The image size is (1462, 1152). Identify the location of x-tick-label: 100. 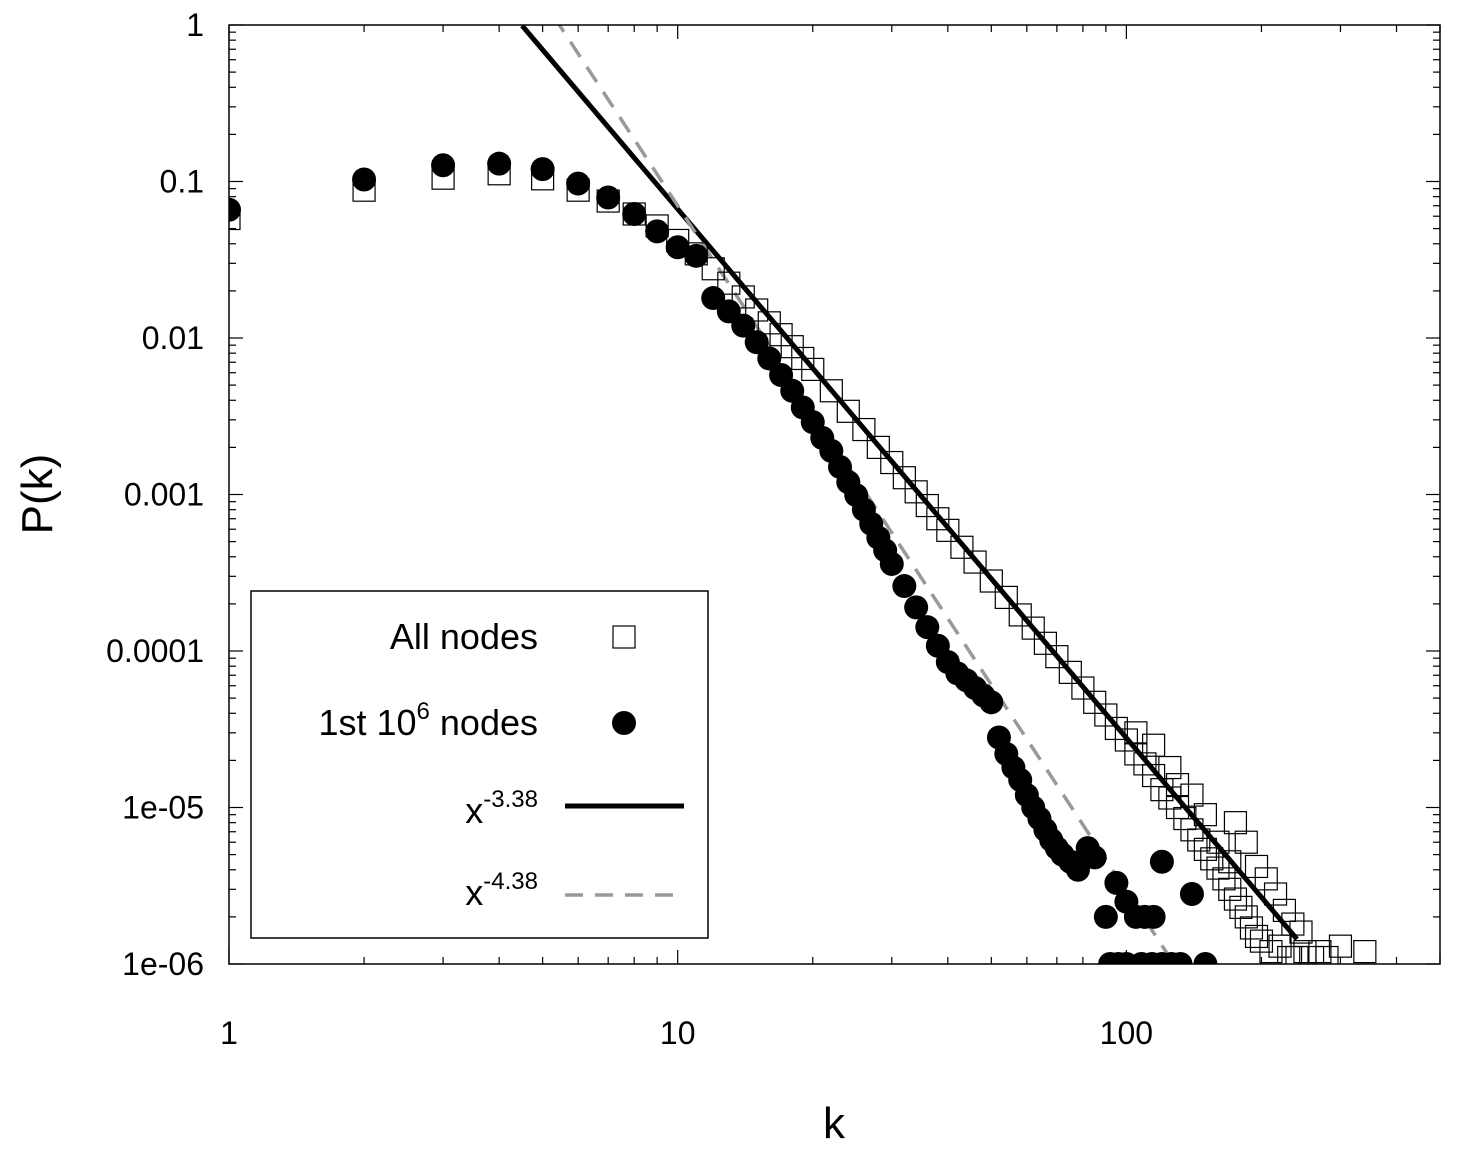
(1126, 1033).